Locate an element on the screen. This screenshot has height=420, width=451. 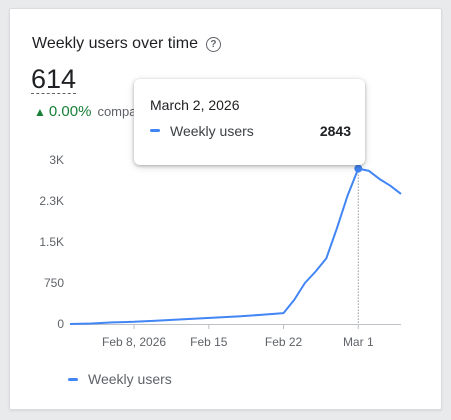
tooltip-series-swatch is located at coordinates (155, 130).